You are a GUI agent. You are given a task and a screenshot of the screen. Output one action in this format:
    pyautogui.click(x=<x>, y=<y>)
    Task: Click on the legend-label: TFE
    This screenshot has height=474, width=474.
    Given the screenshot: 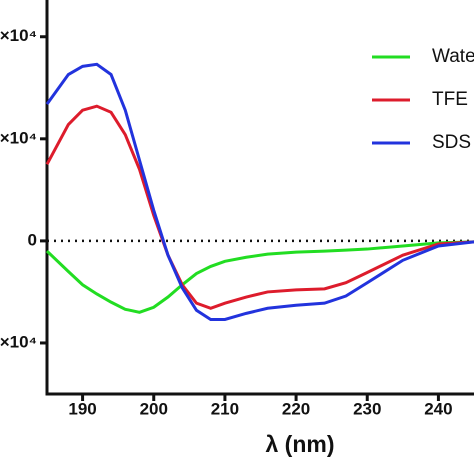 What is the action you would take?
    pyautogui.click(x=450, y=99)
    